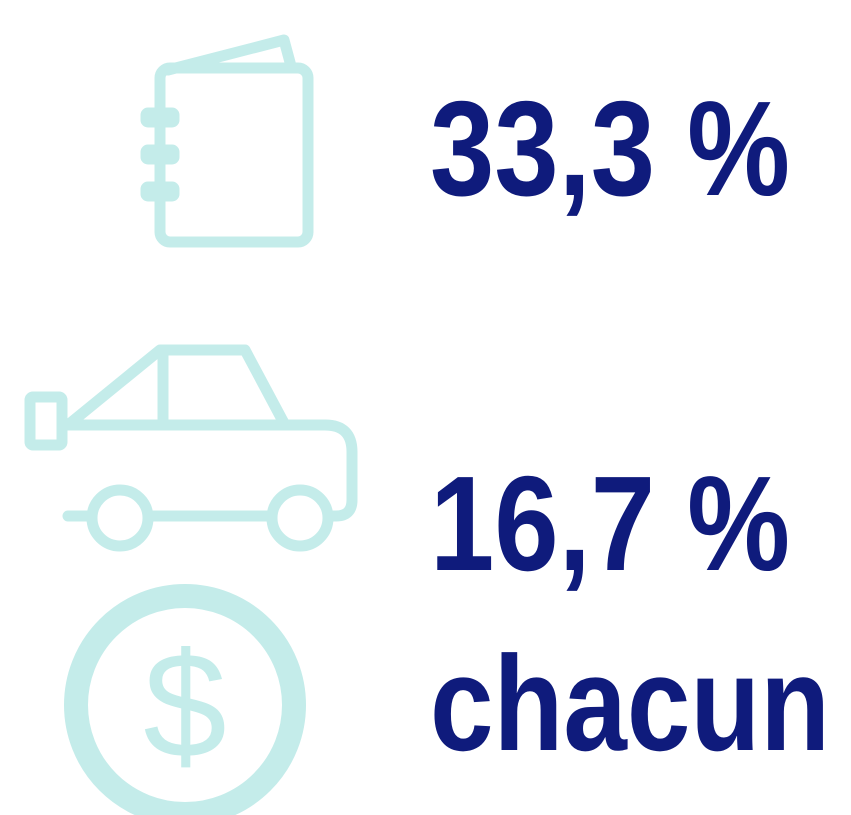  Describe the element at coordinates (630, 703) in the screenshot. I see `share-note: chacun` at that location.